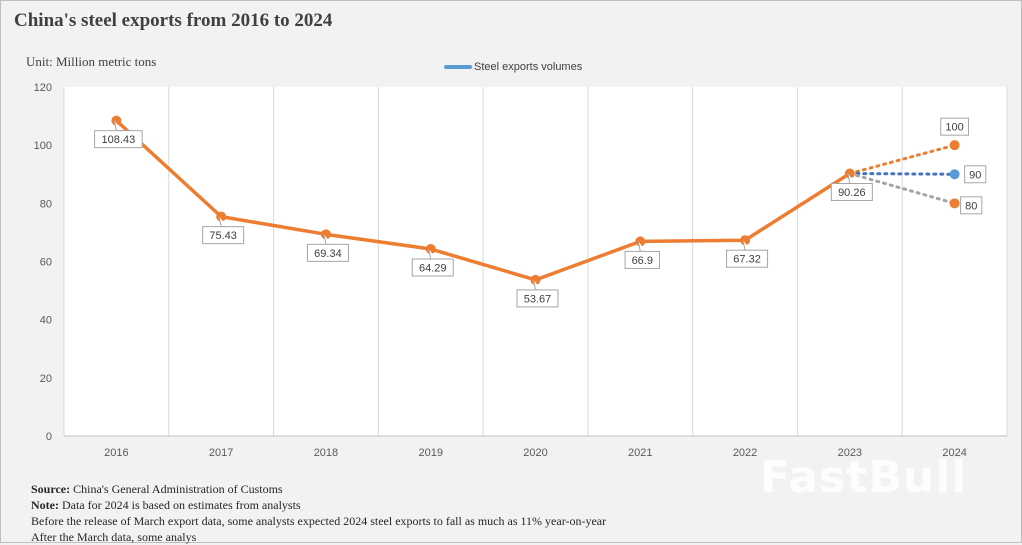 Image resolution: width=1022 pixels, height=545 pixels. I want to click on note-label: Note:, so click(45, 505).